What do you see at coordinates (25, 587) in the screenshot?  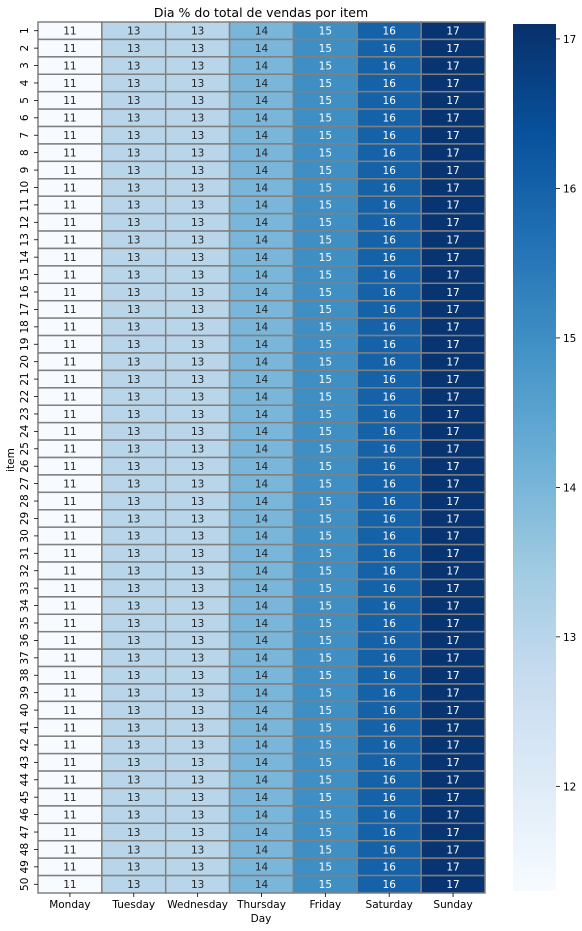 I see `y-tick-label: 33` at bounding box center [25, 587].